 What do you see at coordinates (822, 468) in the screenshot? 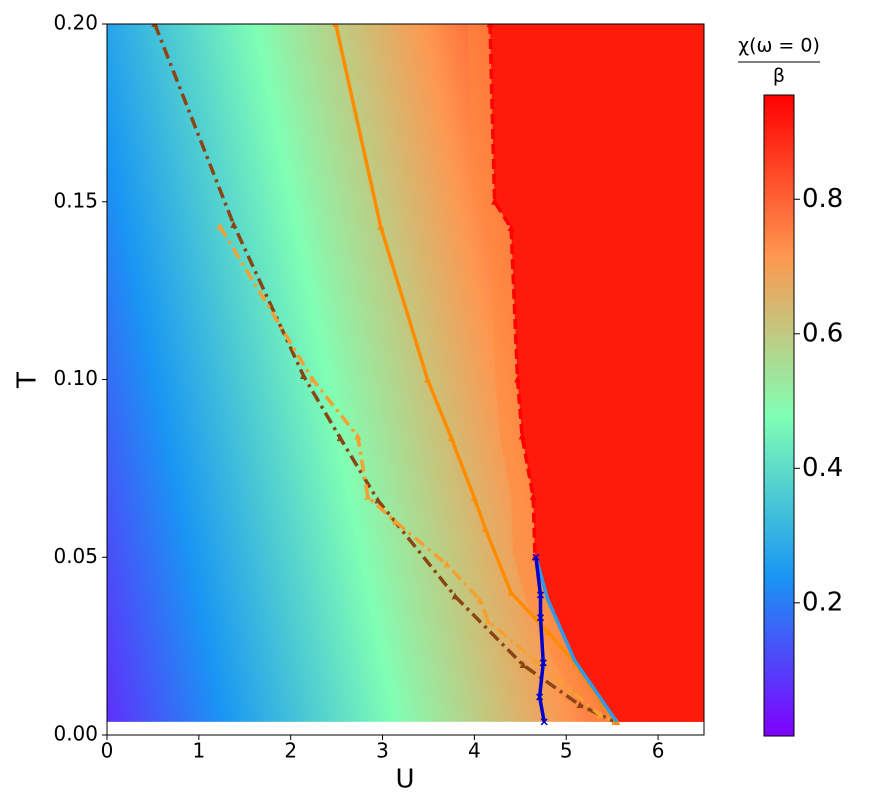
I see `colorbar-tick-label: 0.4` at bounding box center [822, 468].